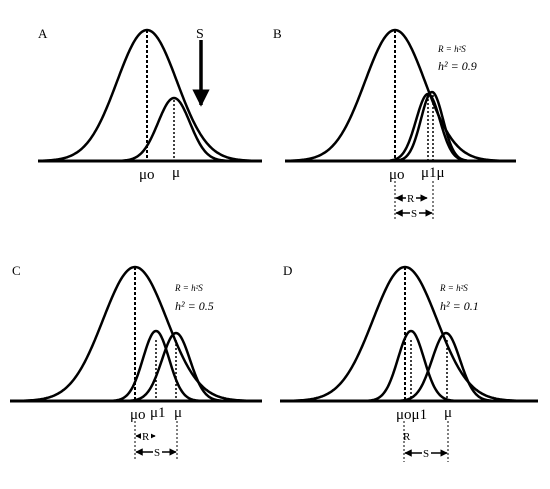 This screenshot has width=550, height=489. Describe the element at coordinates (277, 33) in the screenshot. I see `panel-label: B` at that location.